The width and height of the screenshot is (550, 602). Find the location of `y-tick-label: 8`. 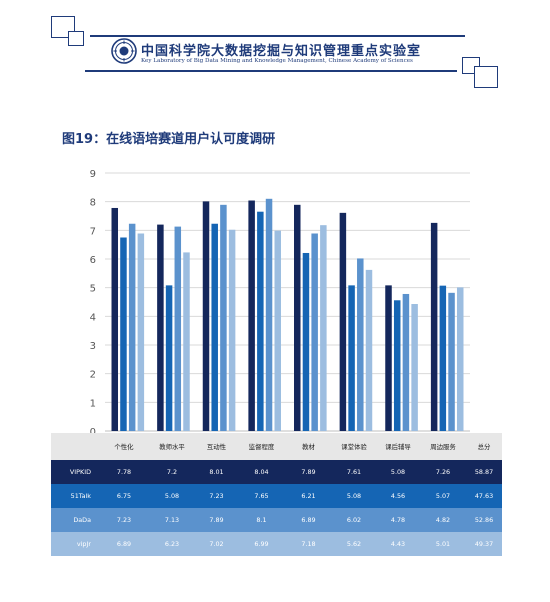

y-tick-label: 8 is located at coordinates (93, 203).